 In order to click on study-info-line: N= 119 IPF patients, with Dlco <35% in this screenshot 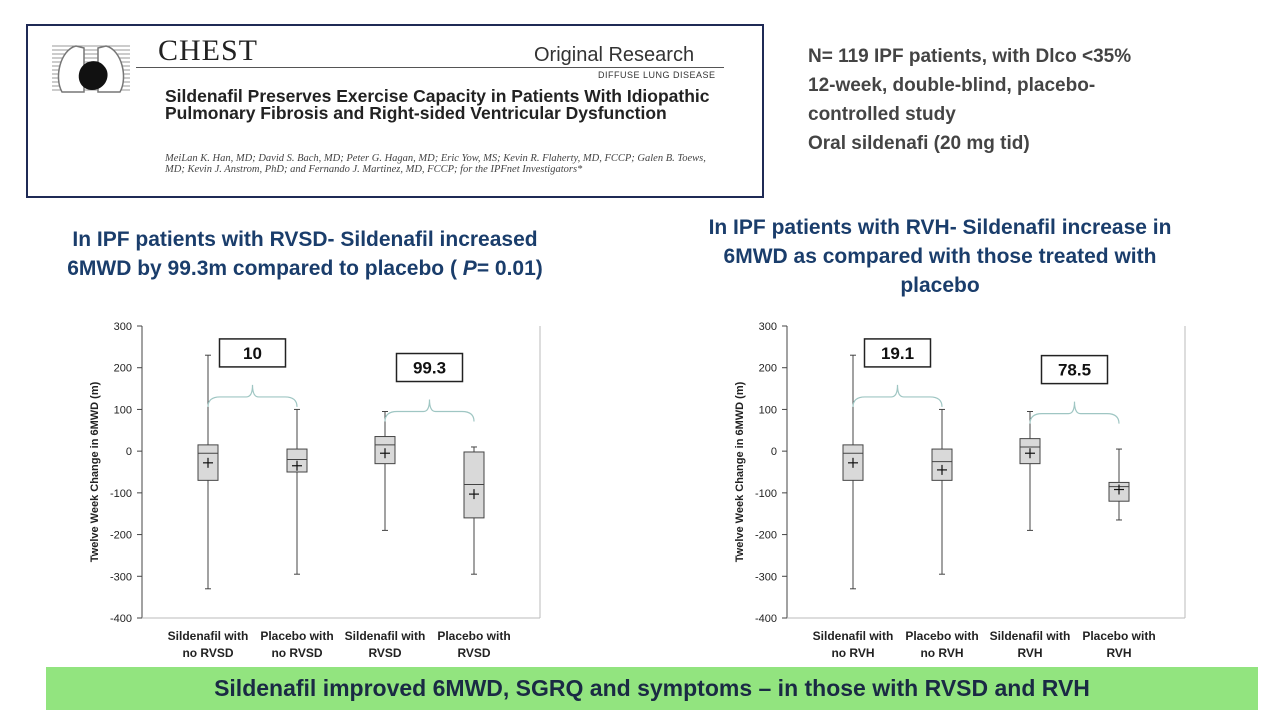, I will do `click(970, 56)`.